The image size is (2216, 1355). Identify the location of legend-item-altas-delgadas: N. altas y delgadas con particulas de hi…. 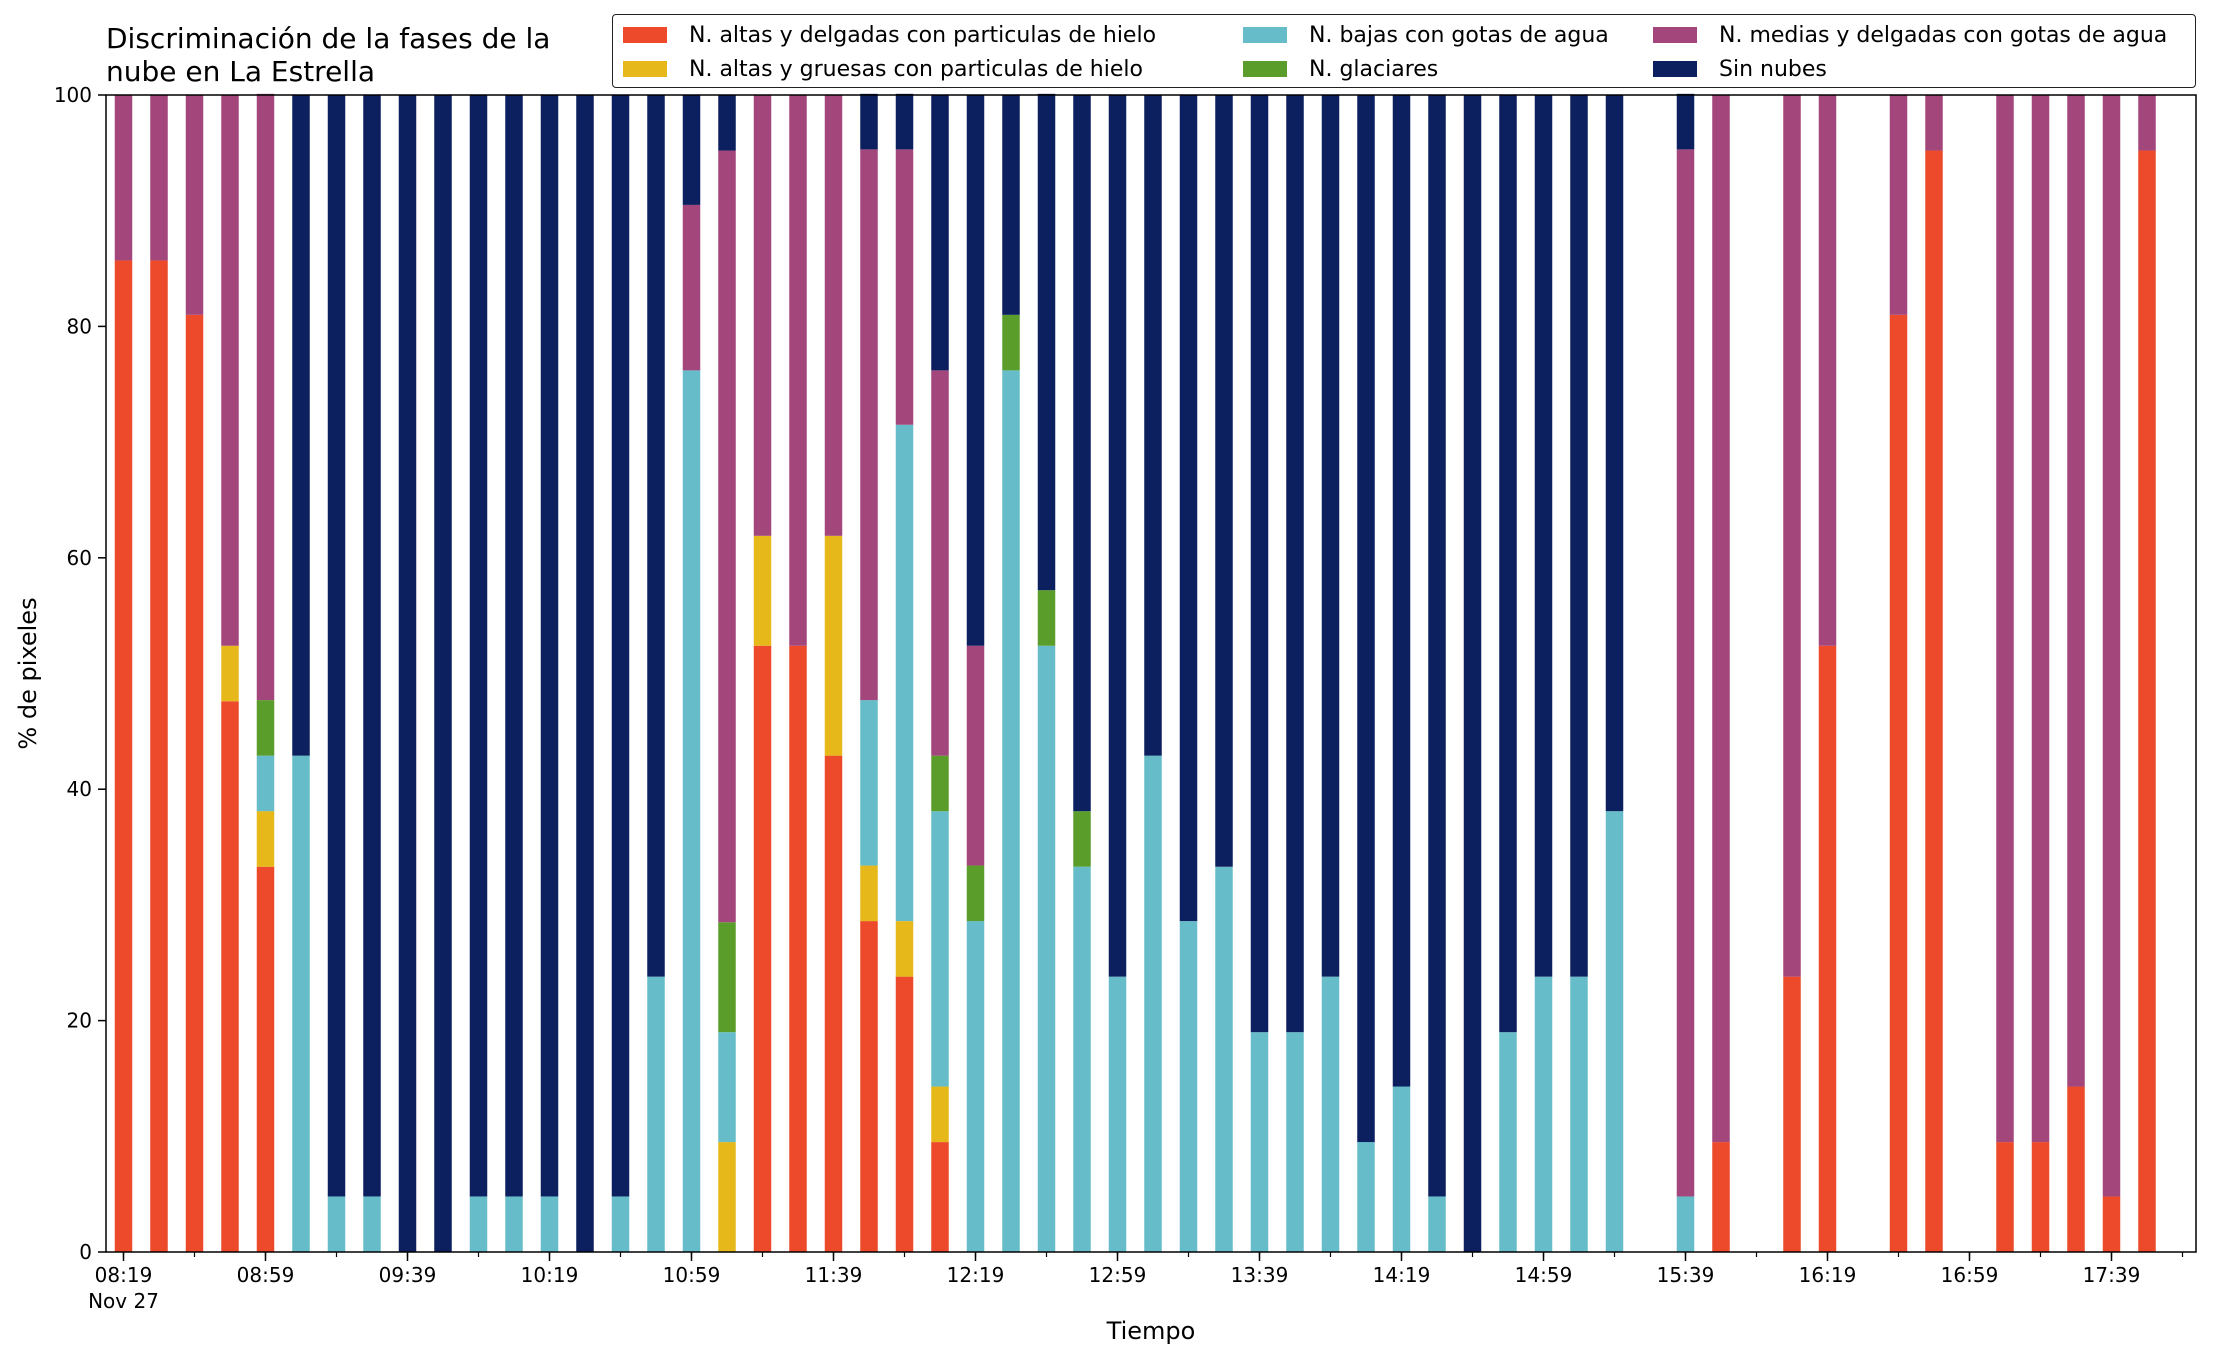
(889, 35).